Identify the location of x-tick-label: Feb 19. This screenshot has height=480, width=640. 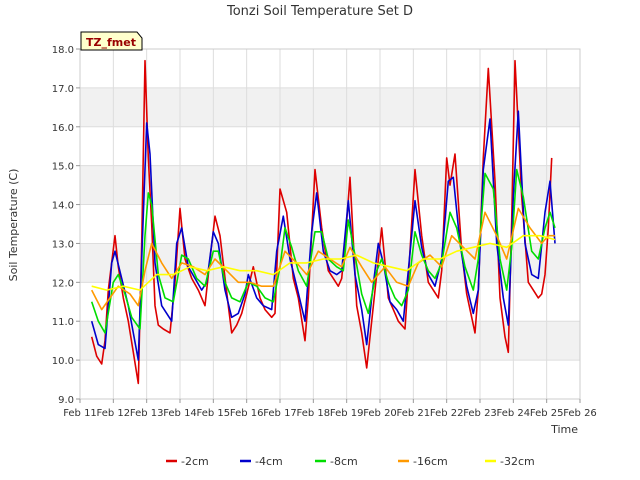
(347, 413).